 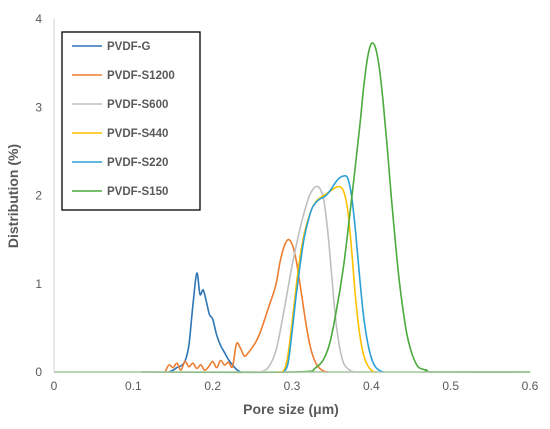 What do you see at coordinates (450, 386) in the screenshot?
I see `x-tick-label: 0.5` at bounding box center [450, 386].